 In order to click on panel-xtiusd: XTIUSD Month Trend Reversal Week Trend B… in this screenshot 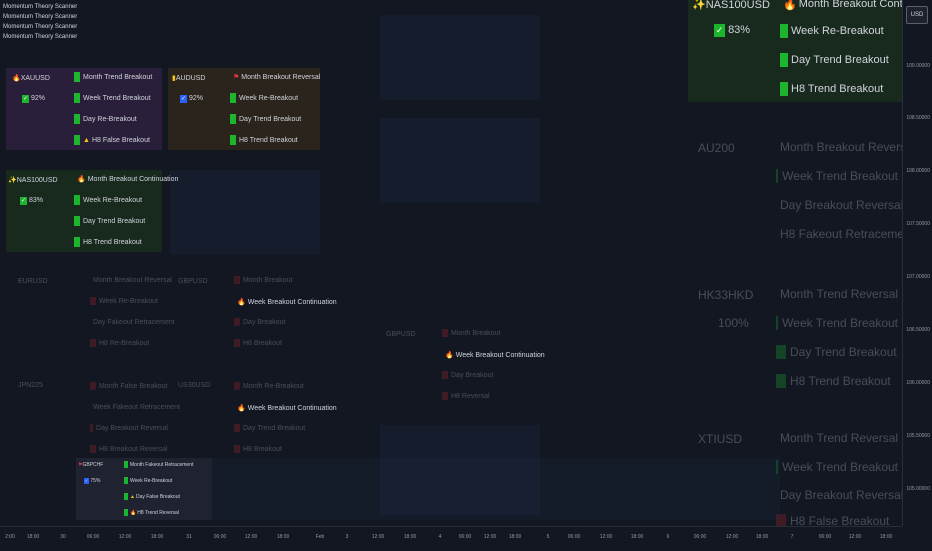, I will do `click(800, 477)`.